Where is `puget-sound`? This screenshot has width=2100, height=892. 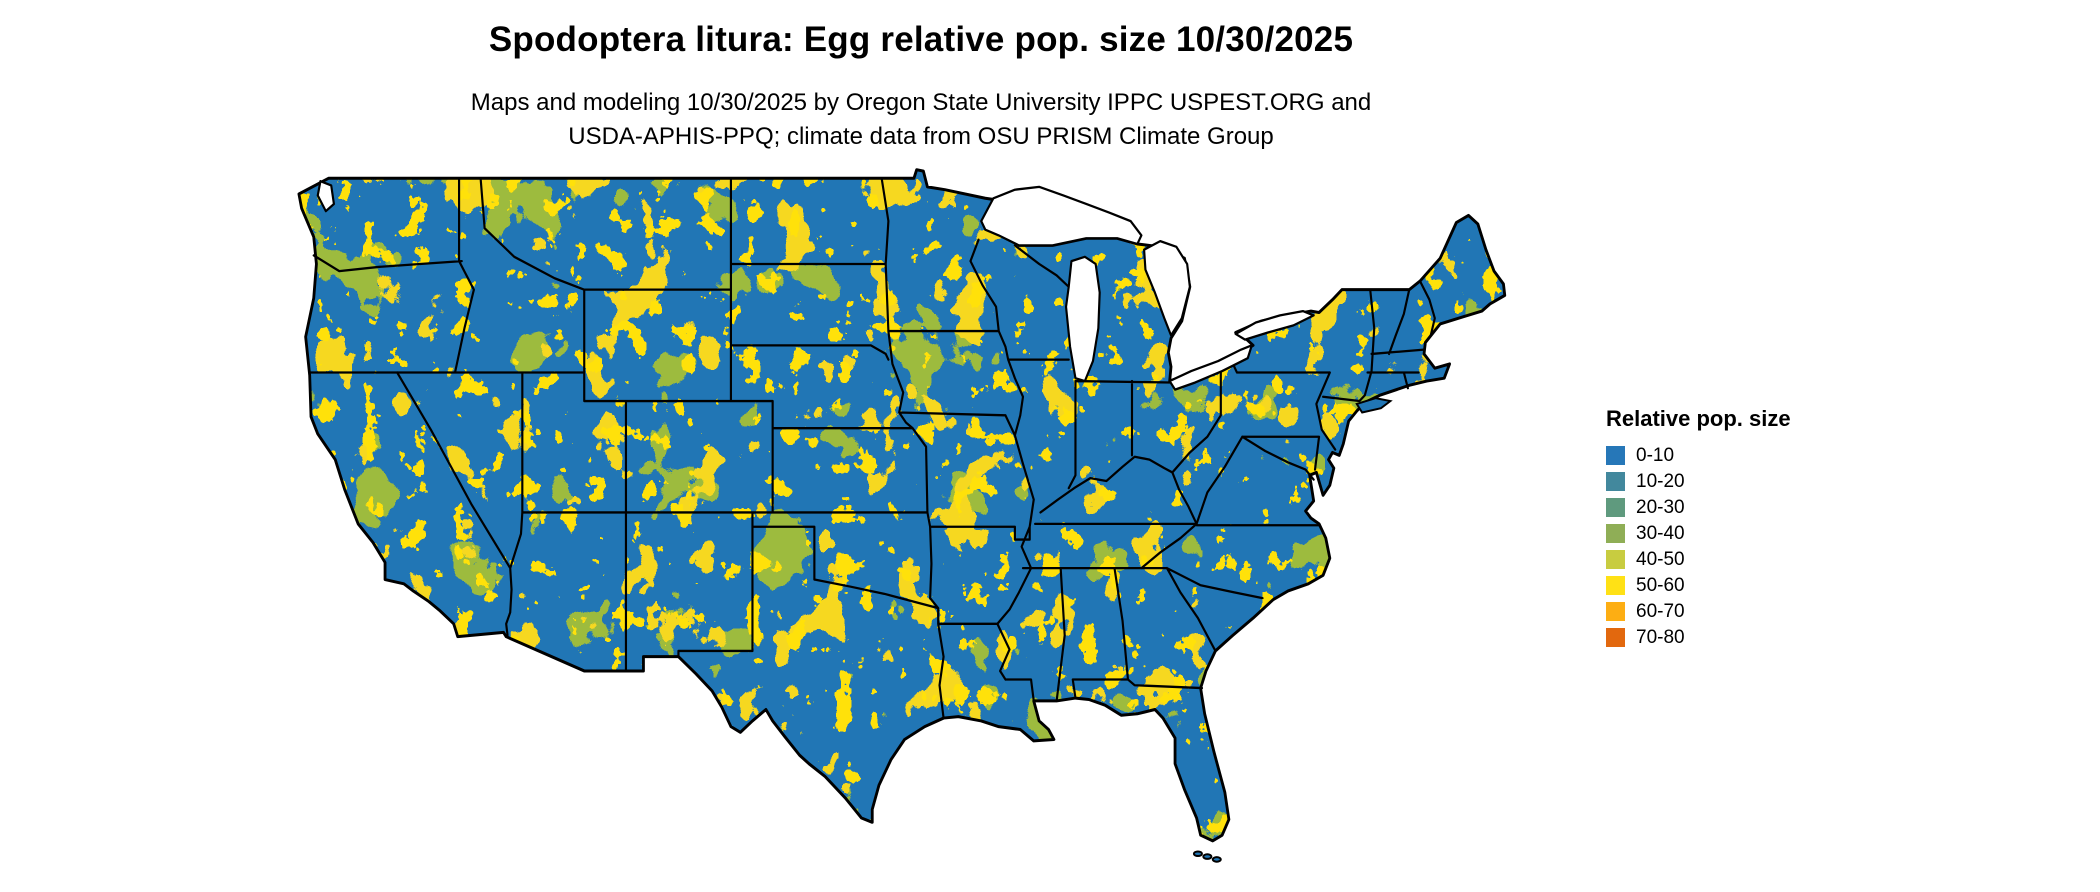
puget-sound is located at coordinates (325, 196).